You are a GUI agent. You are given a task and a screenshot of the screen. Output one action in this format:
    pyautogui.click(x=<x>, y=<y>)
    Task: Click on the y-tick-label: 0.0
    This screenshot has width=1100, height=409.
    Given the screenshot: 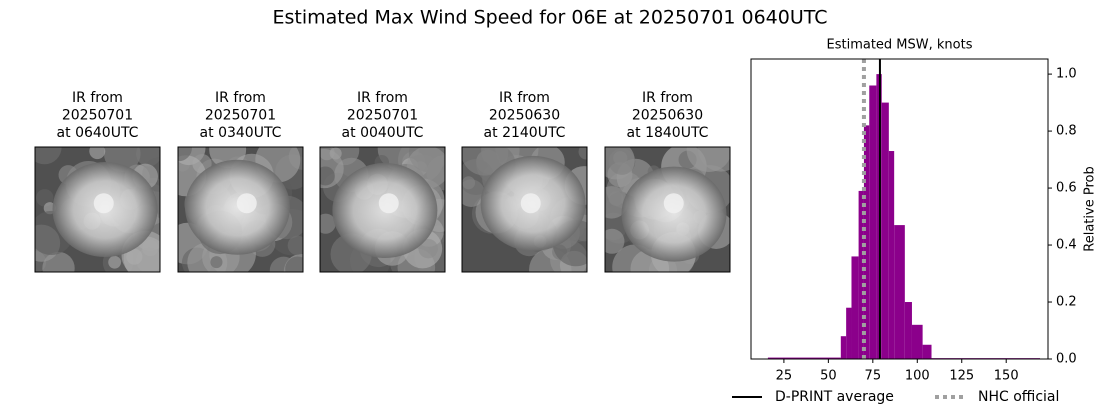 What is the action you would take?
    pyautogui.click(x=1066, y=359)
    